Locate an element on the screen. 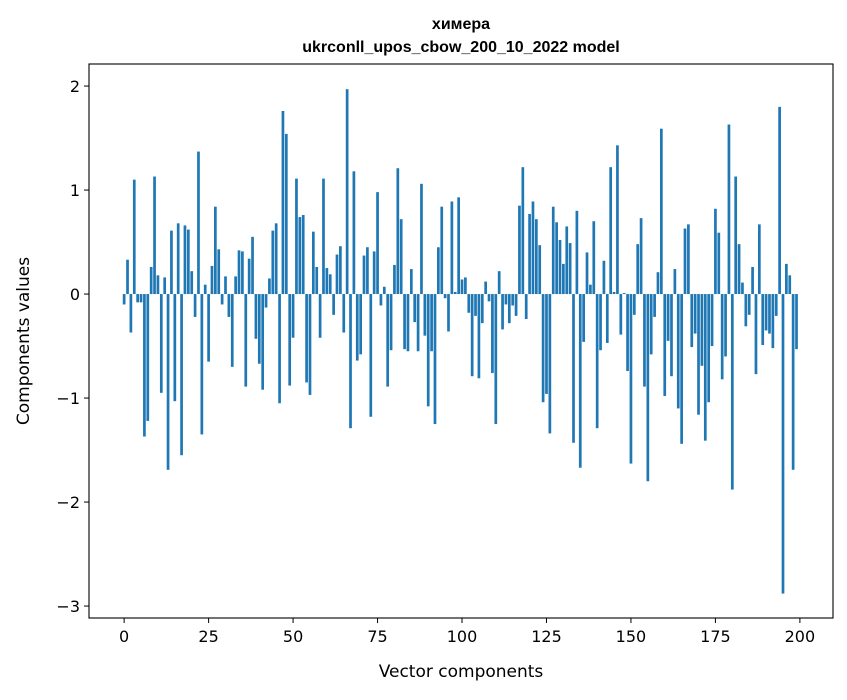  y-tick-label: −3 is located at coordinates (68, 606).